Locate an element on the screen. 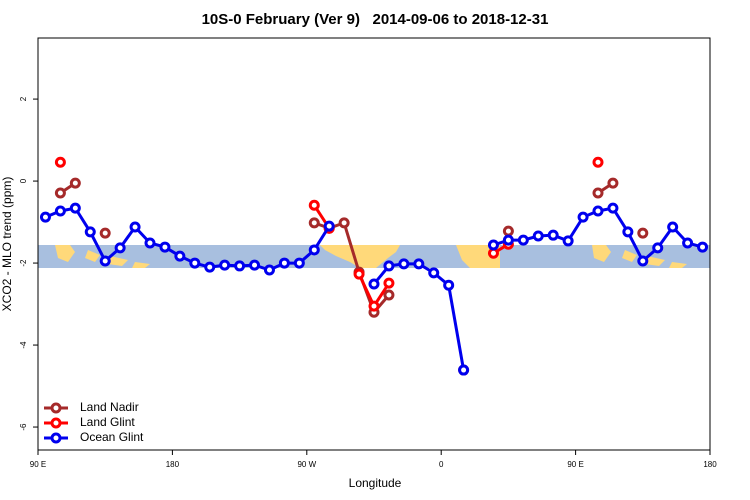 The image size is (750, 500). y-tick-label: -6 is located at coordinates (23, 427).